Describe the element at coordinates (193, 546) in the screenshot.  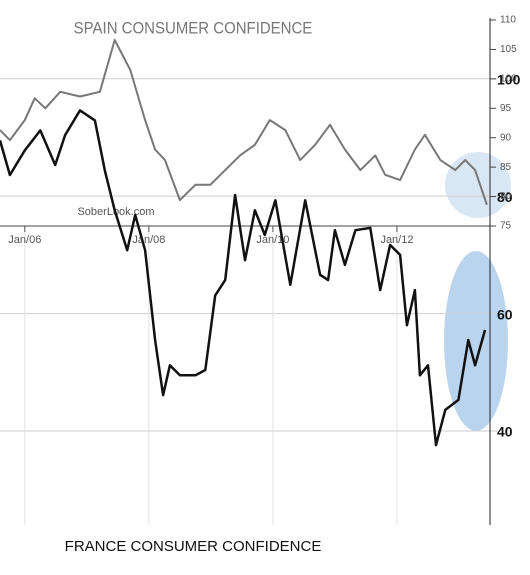
I see `france-title: FRANCE CONSUMER CONFIDENCE` at that location.